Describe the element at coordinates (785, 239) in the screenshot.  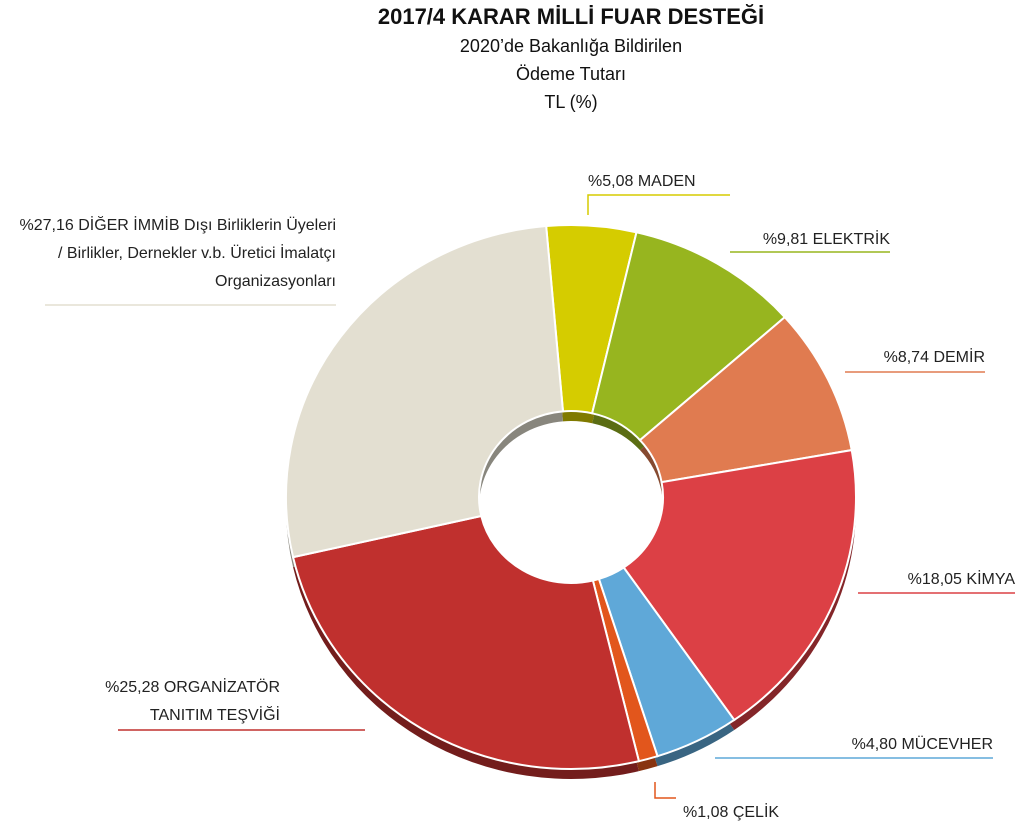
I see `value-label: %9,81` at that location.